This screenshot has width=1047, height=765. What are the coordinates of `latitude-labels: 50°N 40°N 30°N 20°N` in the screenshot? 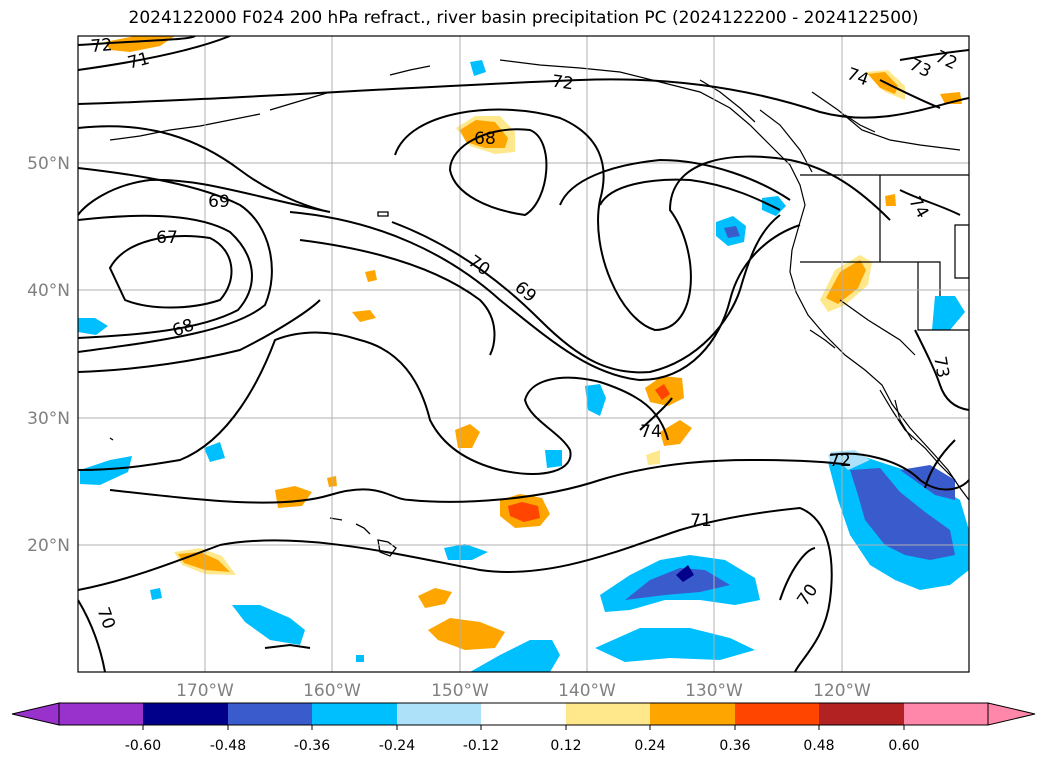 It's located at (48, 355).